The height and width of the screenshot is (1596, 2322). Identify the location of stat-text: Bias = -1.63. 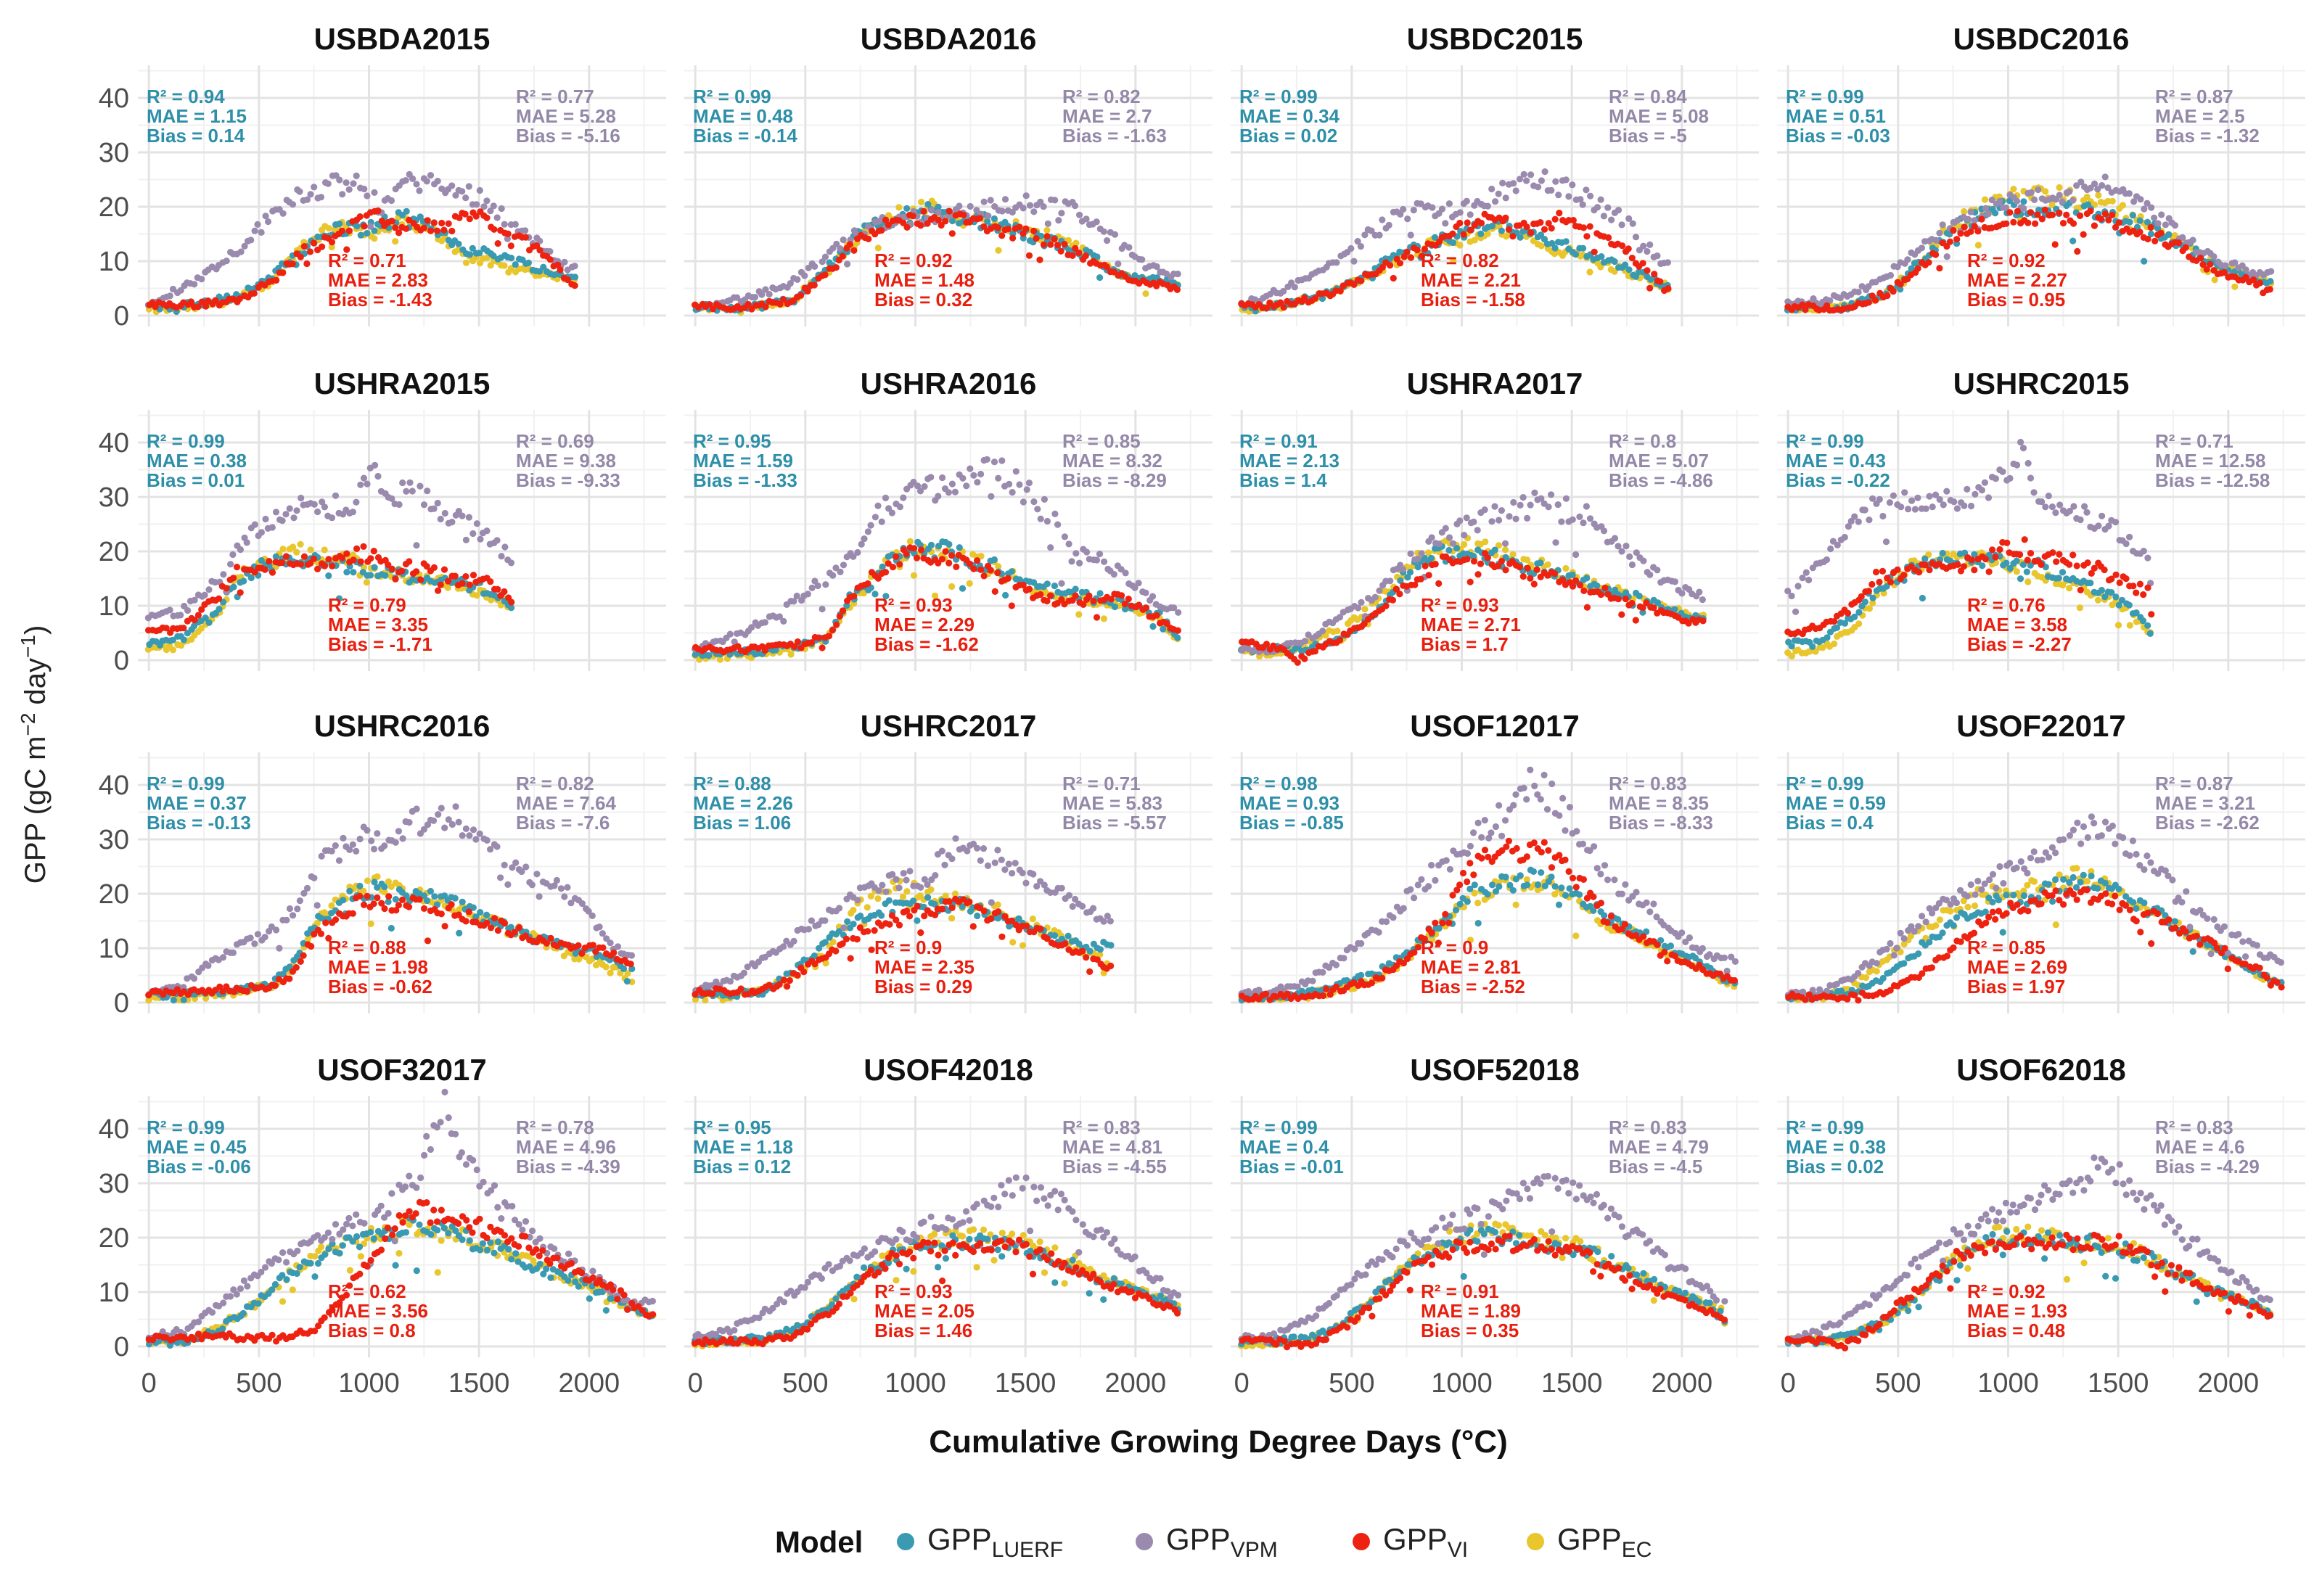
(1114, 136).